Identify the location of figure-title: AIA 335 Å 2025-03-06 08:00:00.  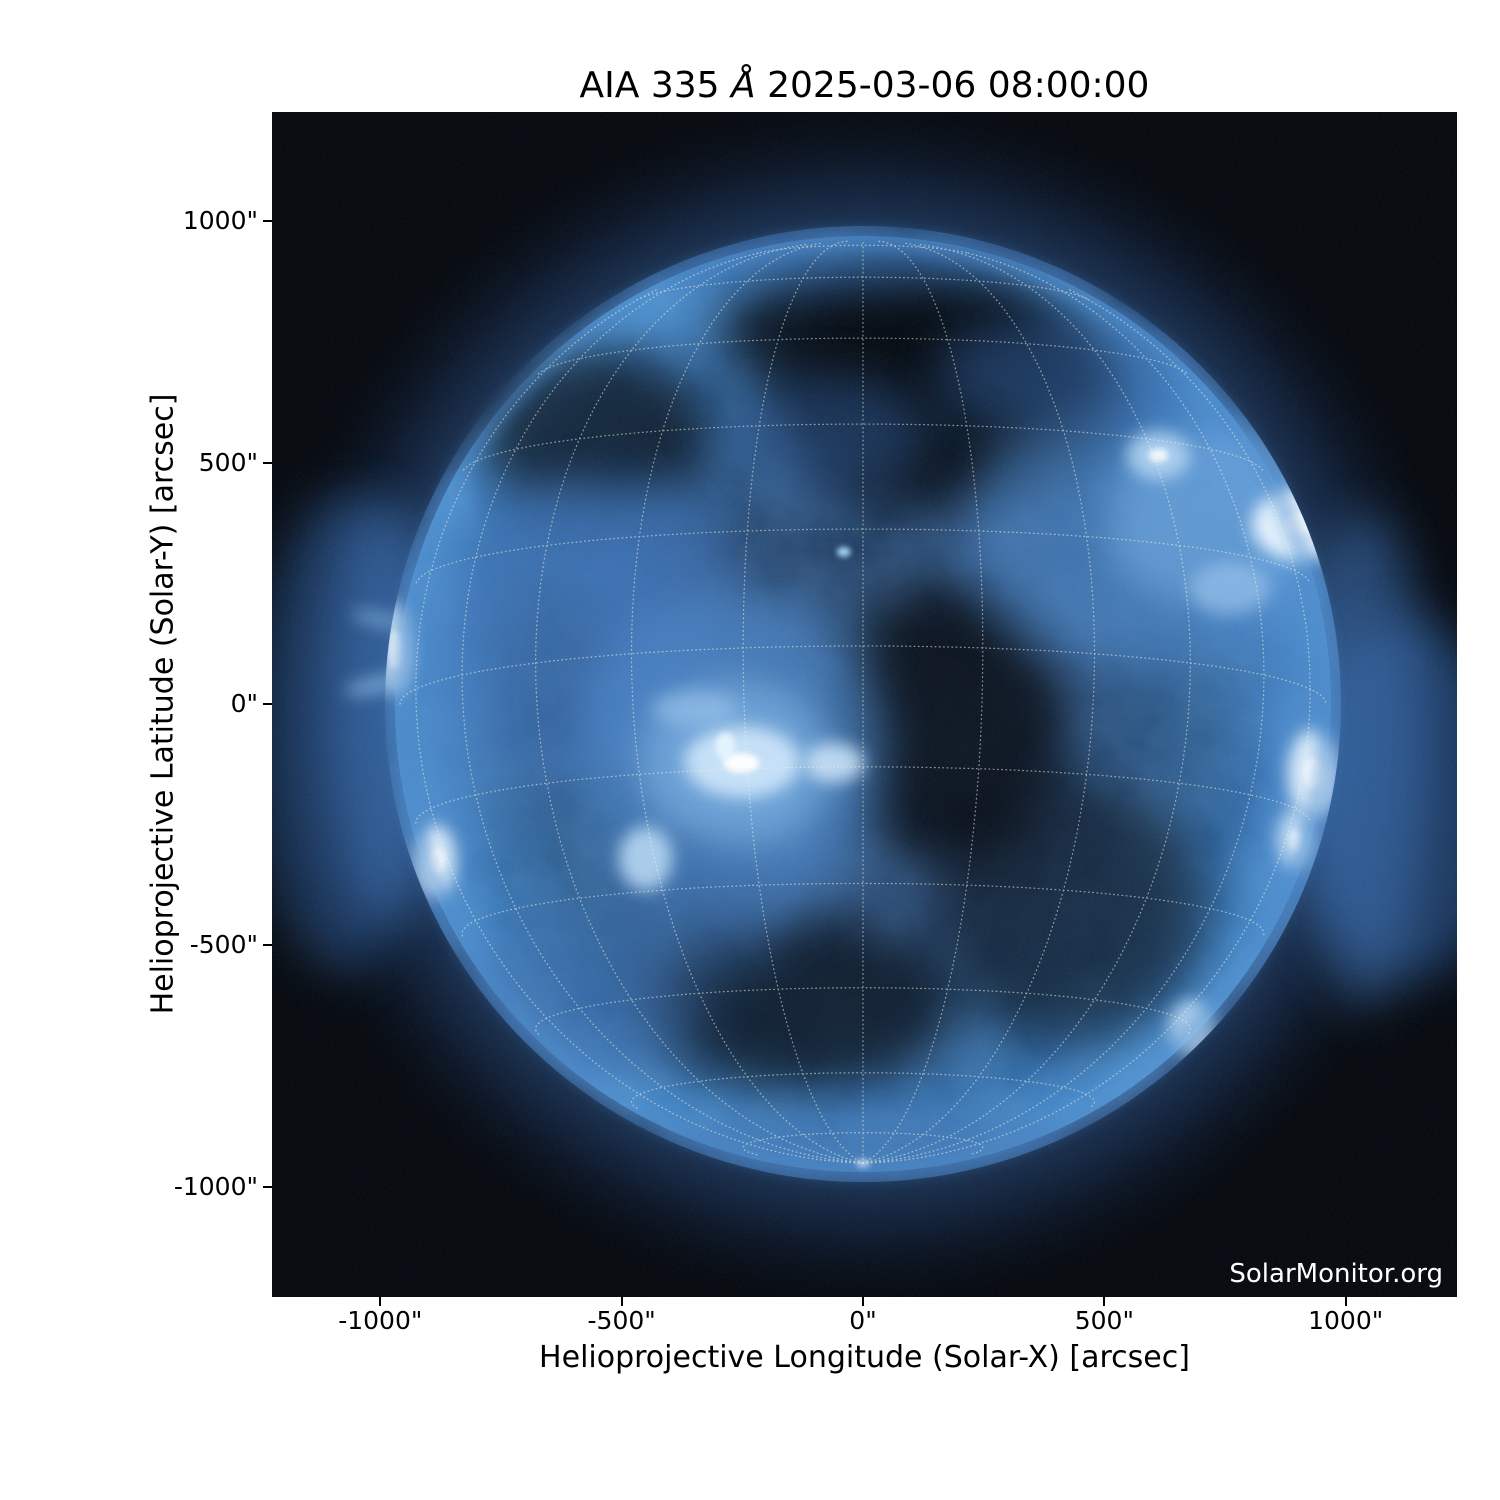
(864, 86).